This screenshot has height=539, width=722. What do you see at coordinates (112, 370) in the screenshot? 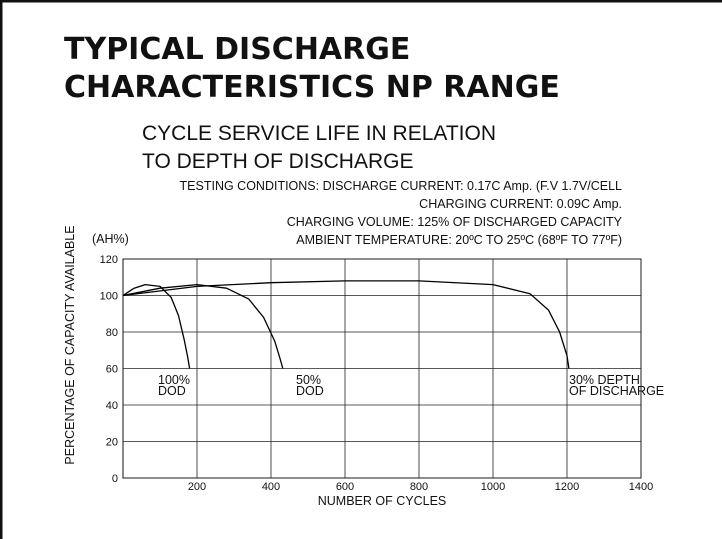
I see `y-tick-label: 60` at bounding box center [112, 370].